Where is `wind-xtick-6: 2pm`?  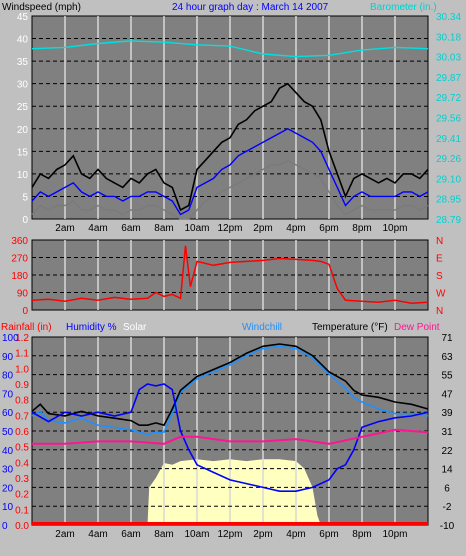
wind-xtick-6: 2pm is located at coordinates (262, 228).